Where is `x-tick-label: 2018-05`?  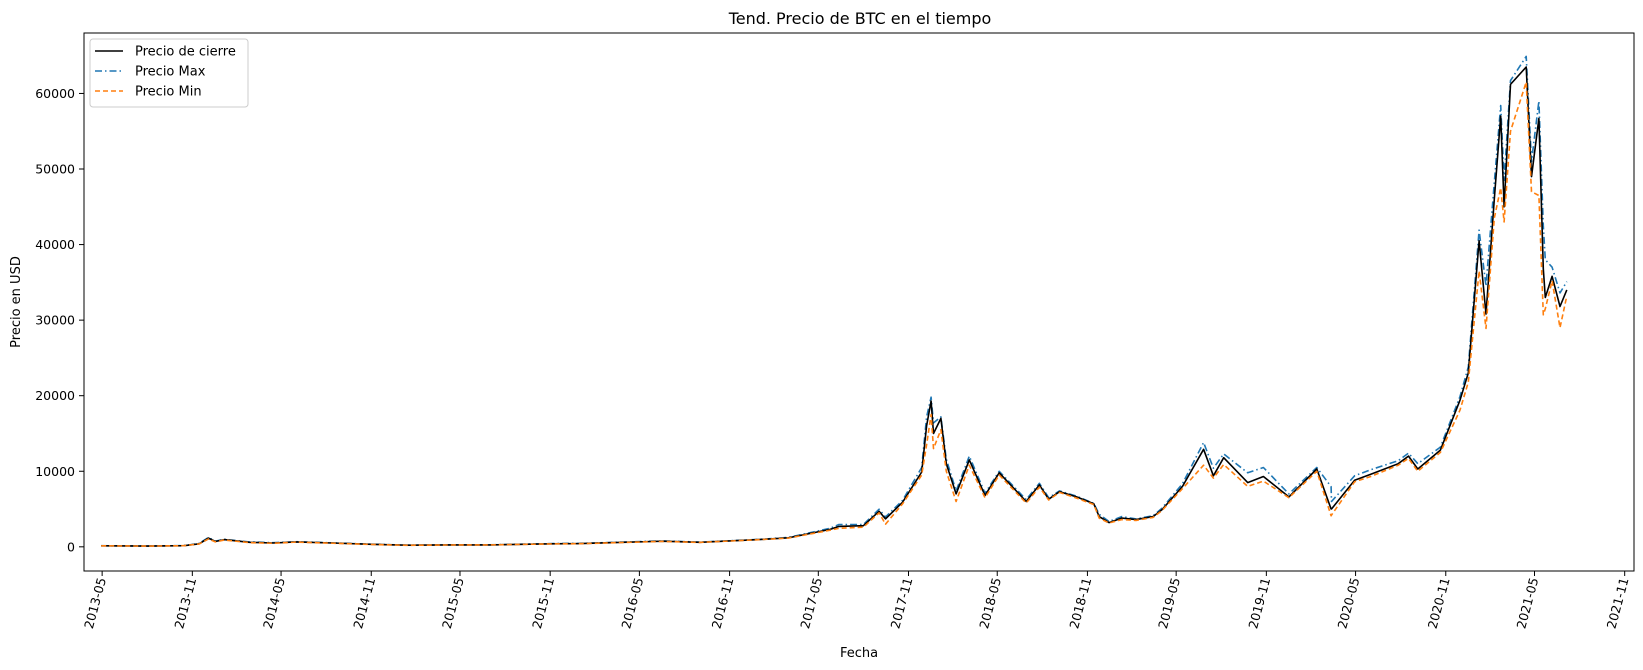 x-tick-label: 2018-05 is located at coordinates (990, 603).